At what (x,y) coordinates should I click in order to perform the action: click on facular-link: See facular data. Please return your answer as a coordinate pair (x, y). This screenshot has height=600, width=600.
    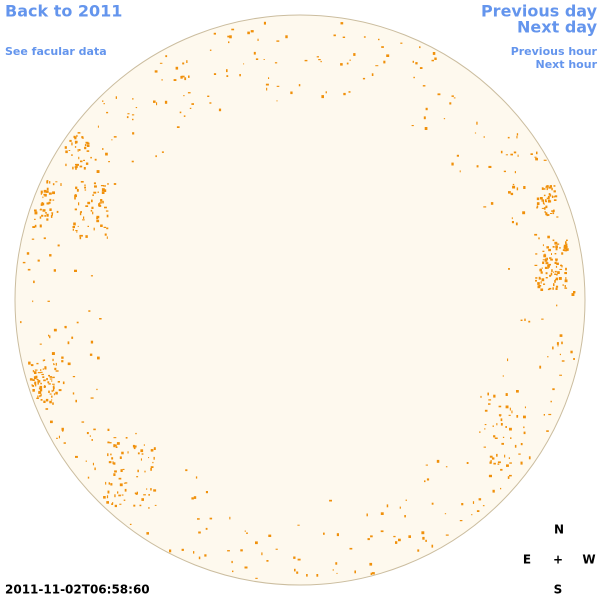
    Looking at the image, I should click on (56, 51).